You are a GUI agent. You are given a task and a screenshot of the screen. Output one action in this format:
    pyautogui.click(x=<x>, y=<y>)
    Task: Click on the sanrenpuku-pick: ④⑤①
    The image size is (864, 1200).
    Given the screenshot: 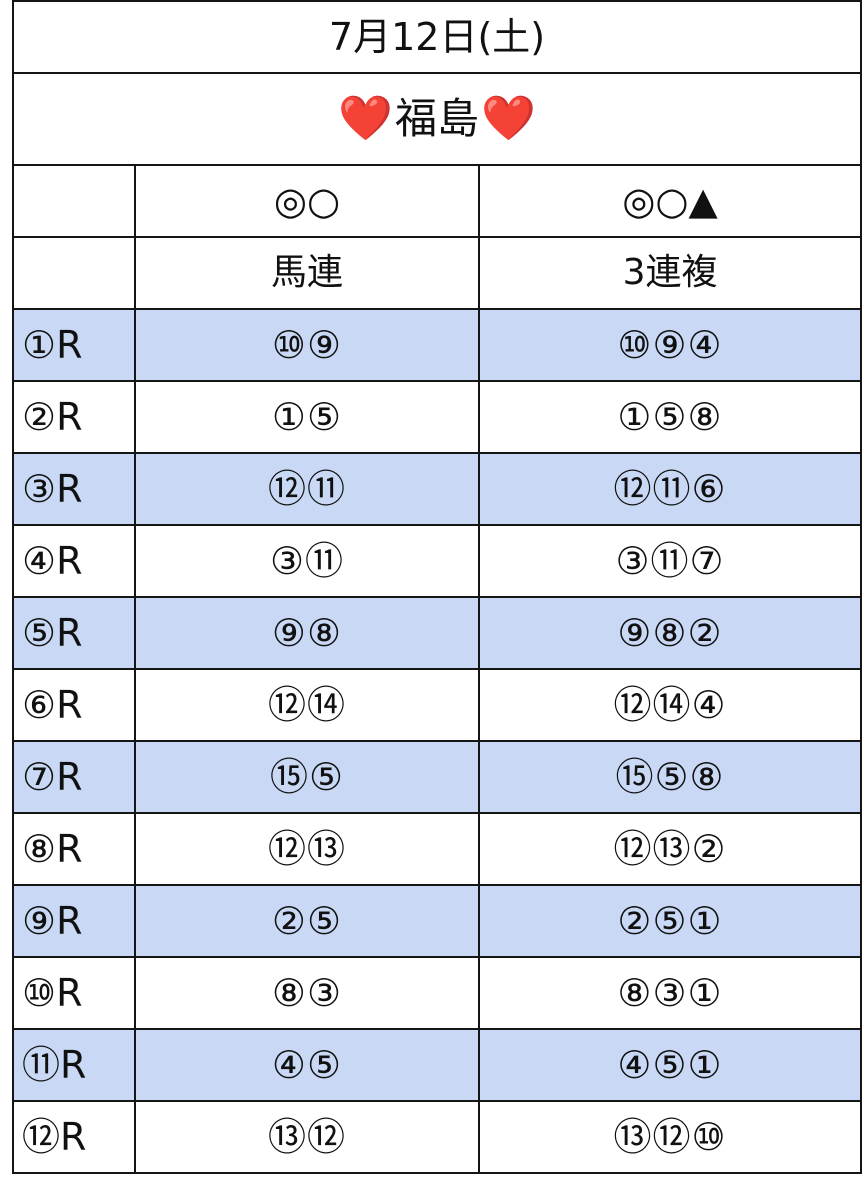 What is the action you would take?
    pyautogui.click(x=670, y=1065)
    